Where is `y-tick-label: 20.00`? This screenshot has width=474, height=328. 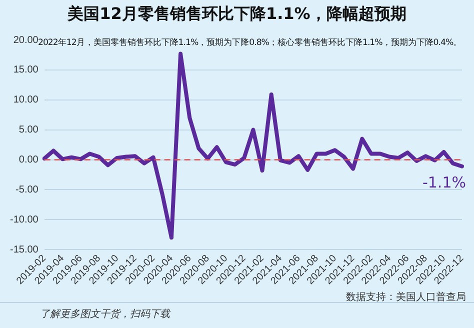
y-tick-label: 20.00 is located at coordinates (26, 40).